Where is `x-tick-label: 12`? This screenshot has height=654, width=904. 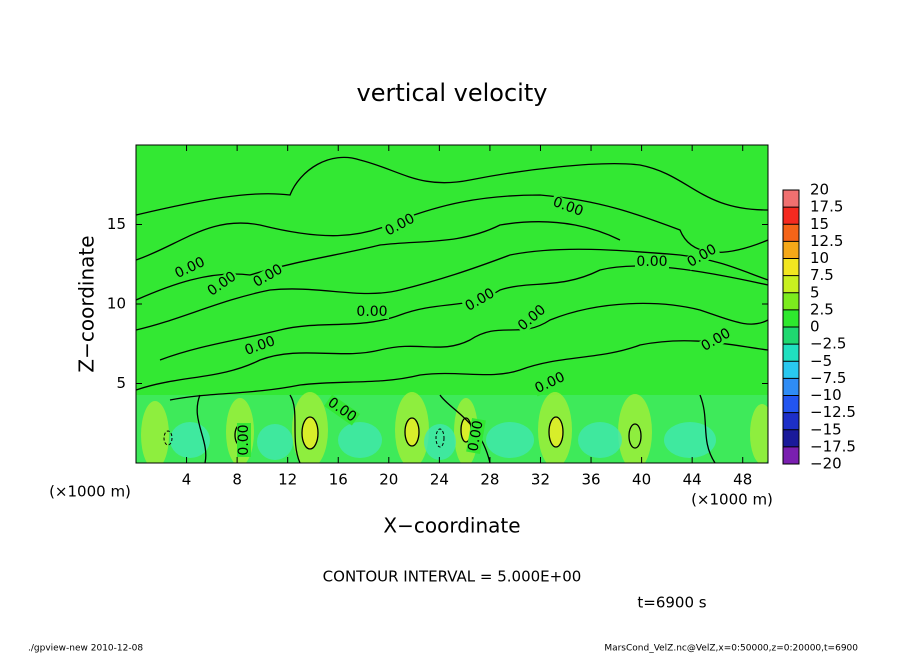
x-tick-label: 12 is located at coordinates (287, 480).